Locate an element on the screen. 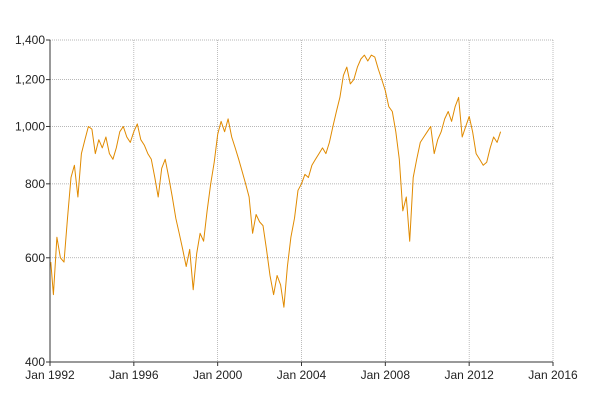  x-tick-label: Jan 2016 is located at coordinates (553, 375).